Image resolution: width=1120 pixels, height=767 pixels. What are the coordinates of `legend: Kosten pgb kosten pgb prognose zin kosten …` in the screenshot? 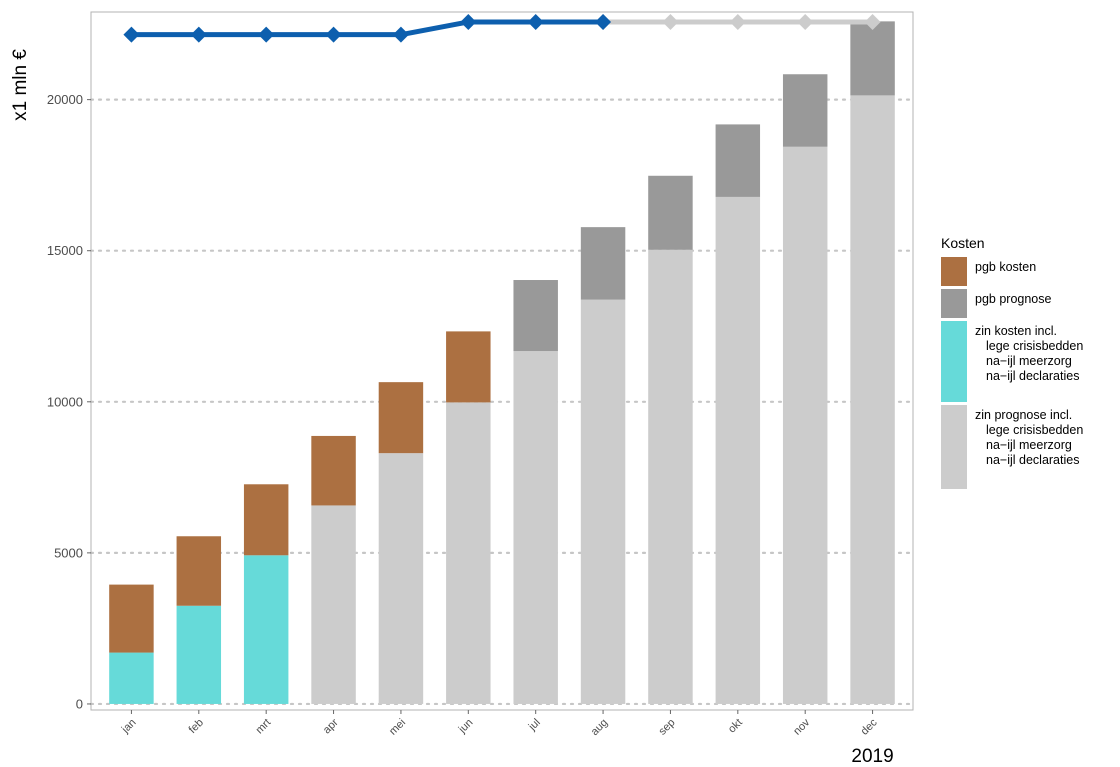 It's located at (1012, 362).